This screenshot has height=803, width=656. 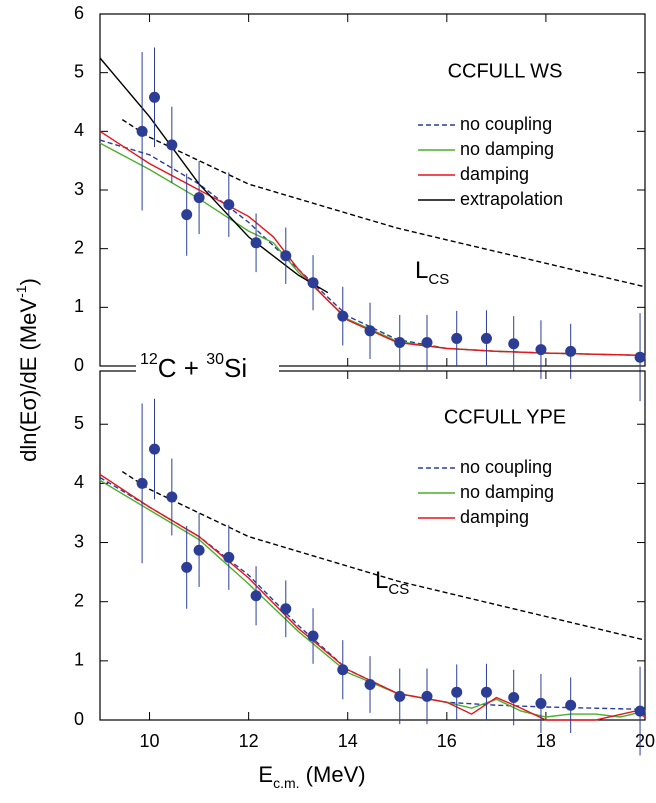 I want to click on annotation-bg, so click(x=207, y=368).